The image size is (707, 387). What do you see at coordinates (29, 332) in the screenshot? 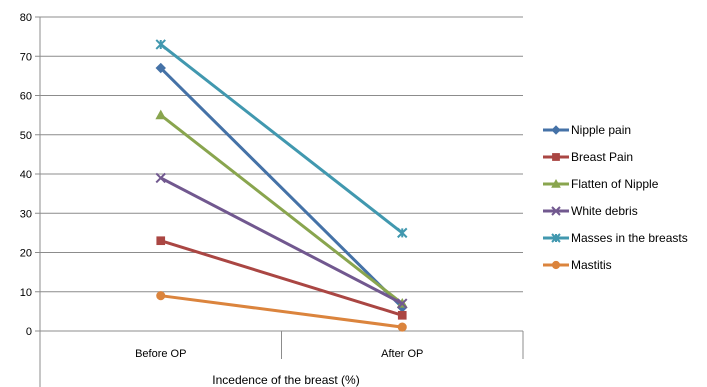
I see `y-tick-label: 0` at bounding box center [29, 332].